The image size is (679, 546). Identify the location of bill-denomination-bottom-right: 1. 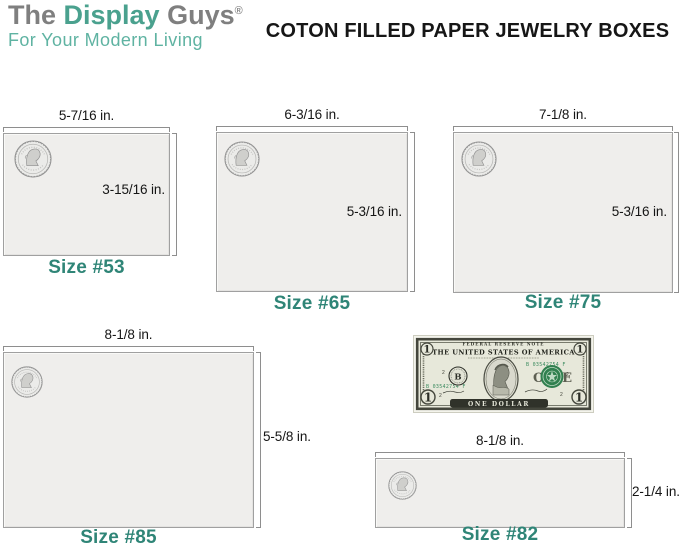
(579, 398).